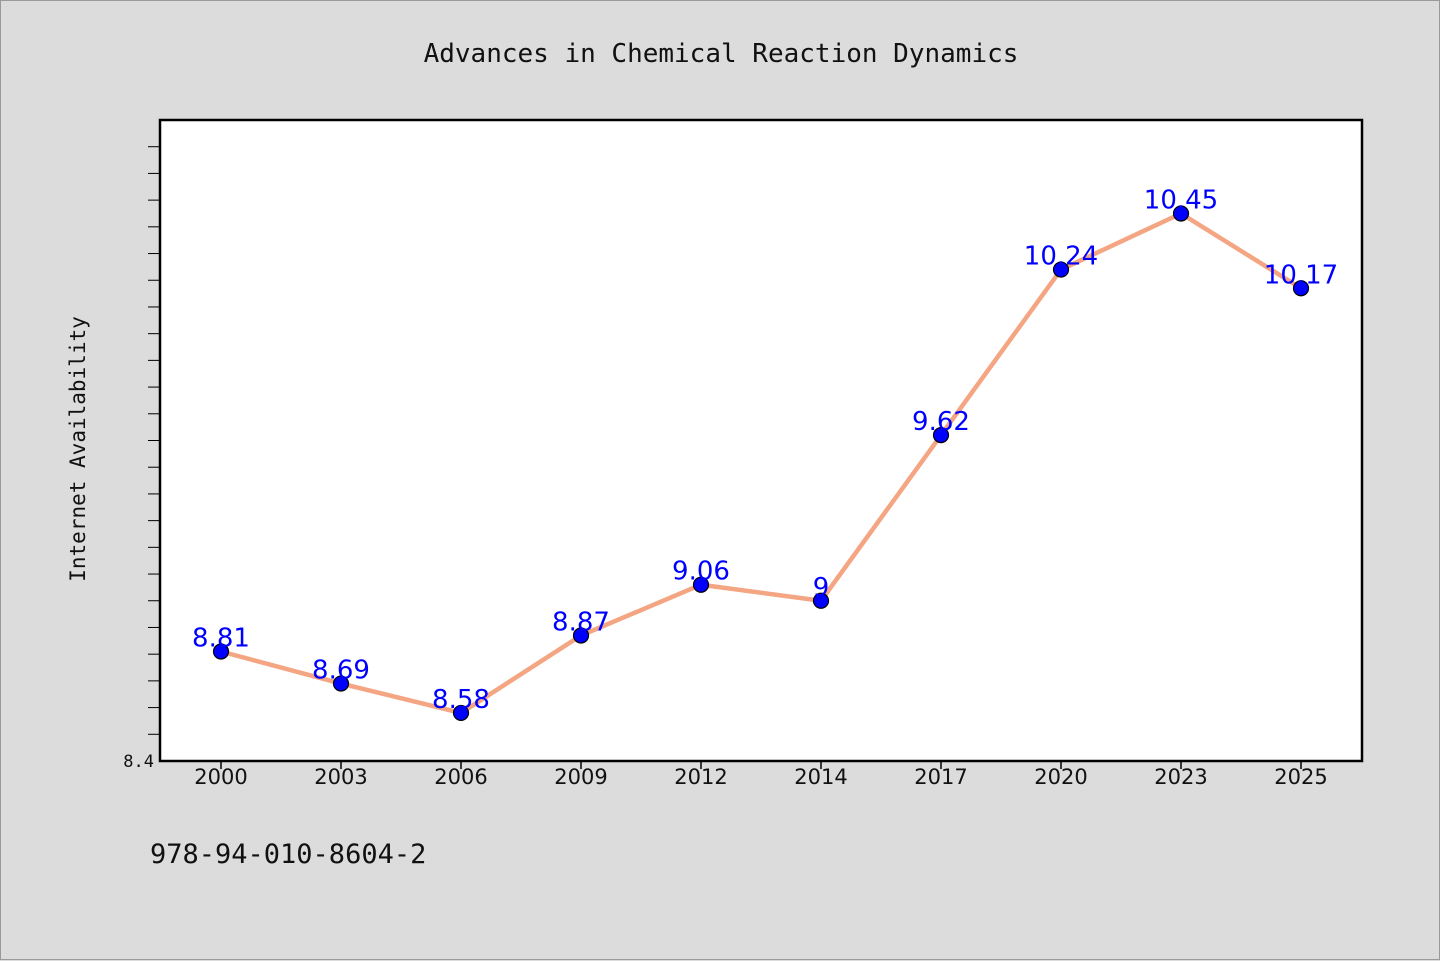 This screenshot has height=961, width=1440. I want to click on data-label: 9.06, so click(701, 572).